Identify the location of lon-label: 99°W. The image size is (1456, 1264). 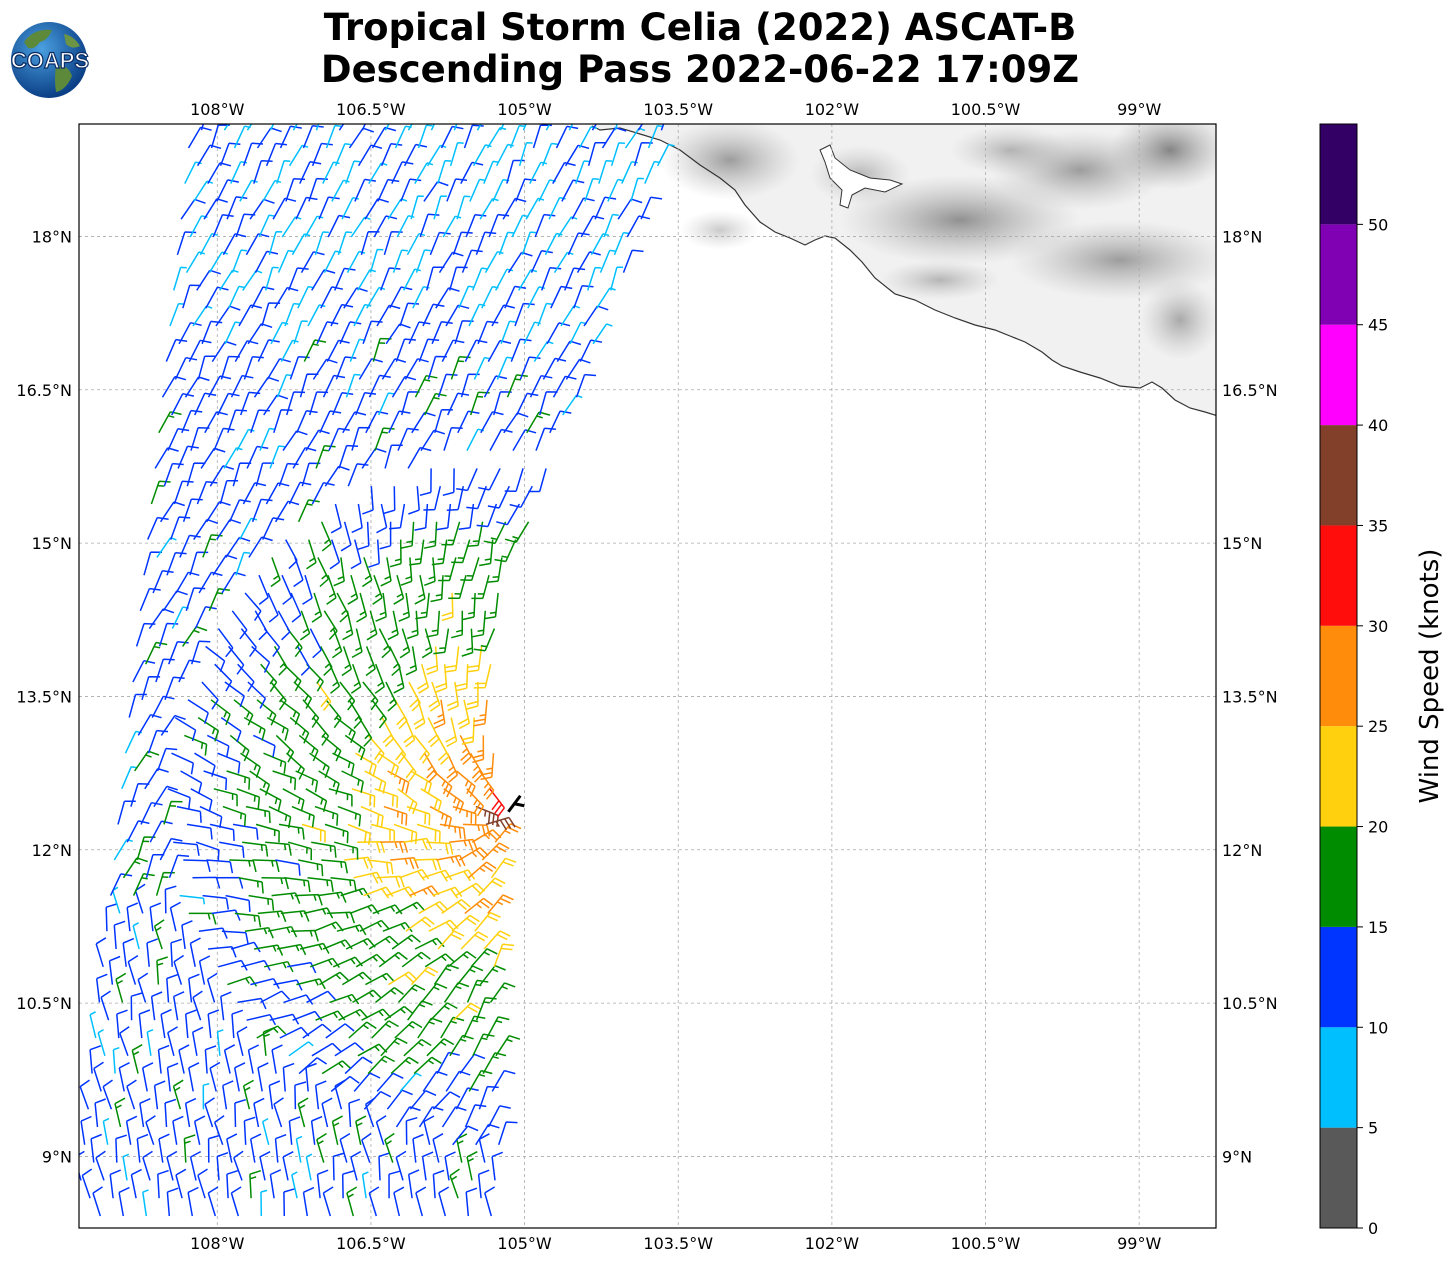
(1139, 109).